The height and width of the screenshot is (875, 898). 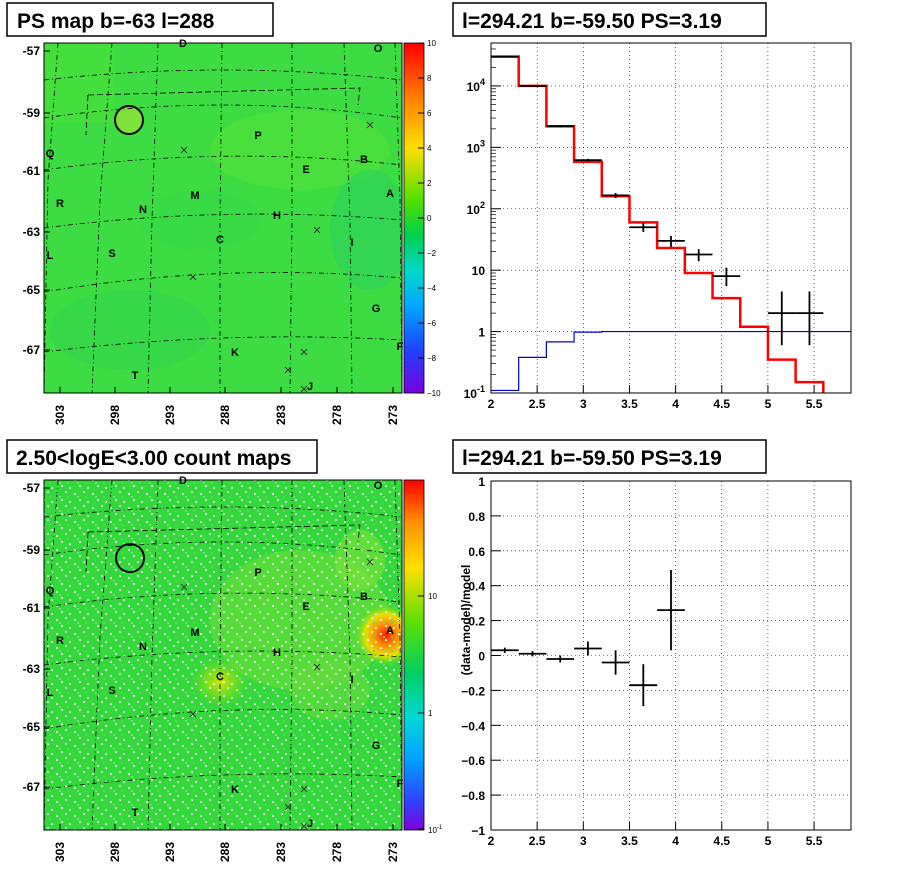 I want to click on source-label-K: K, so click(x=235, y=790).